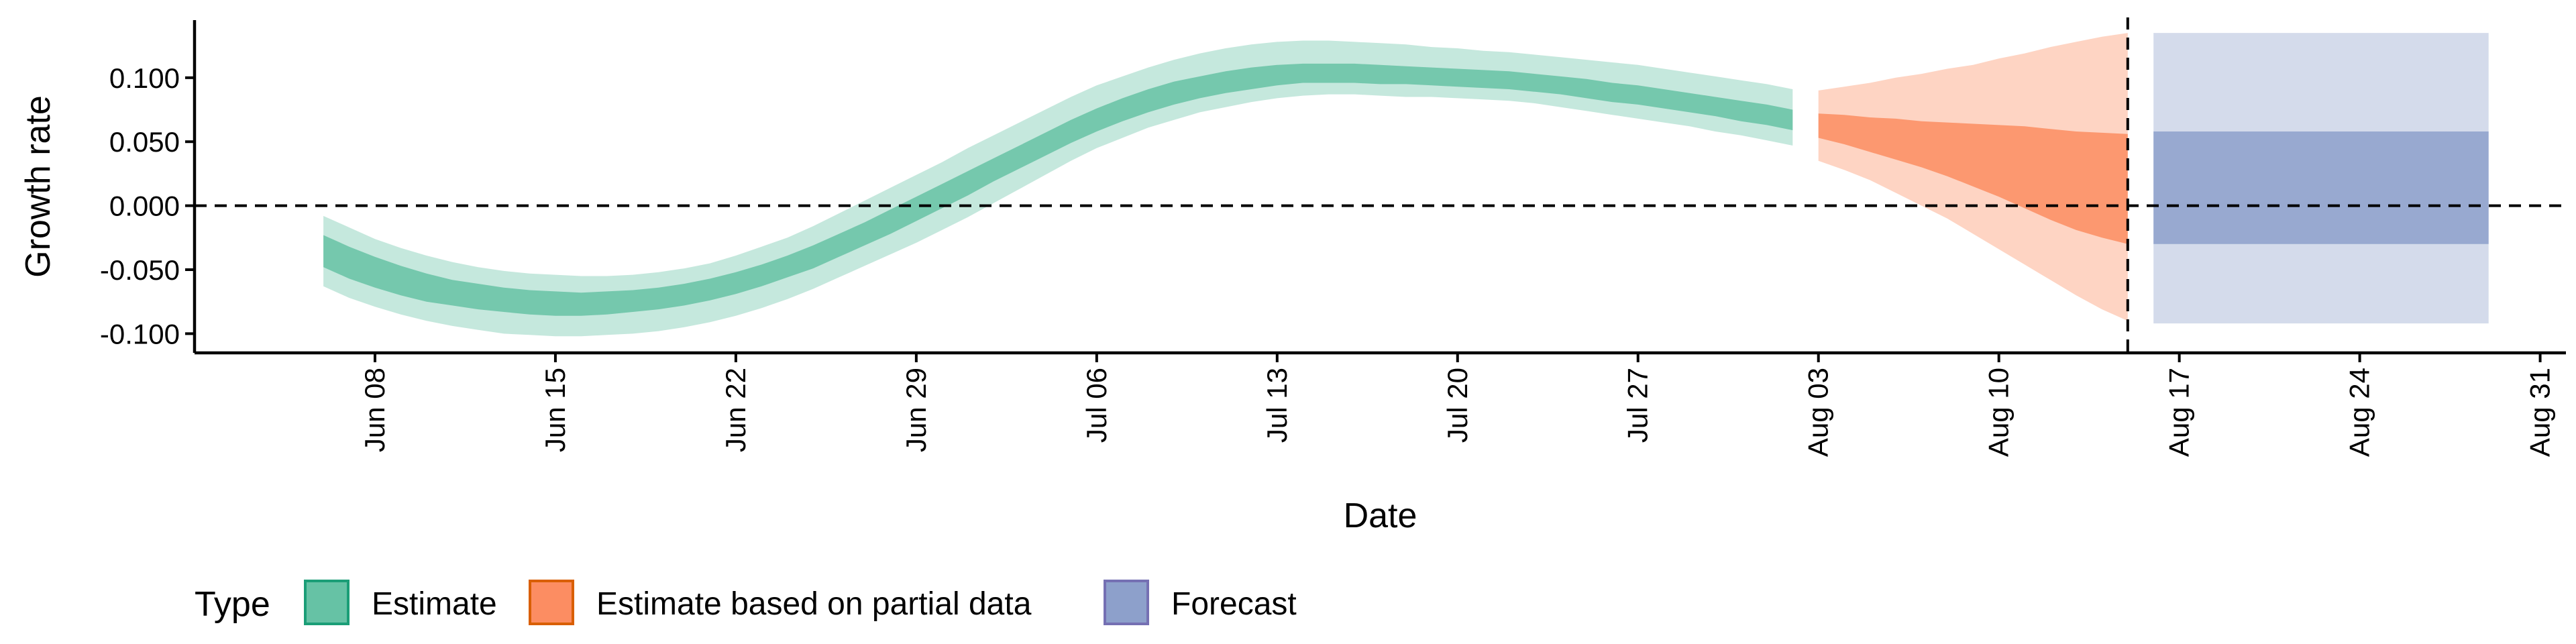 The image size is (2576, 644). What do you see at coordinates (434, 604) in the screenshot?
I see `legend-label-0: Estimate` at bounding box center [434, 604].